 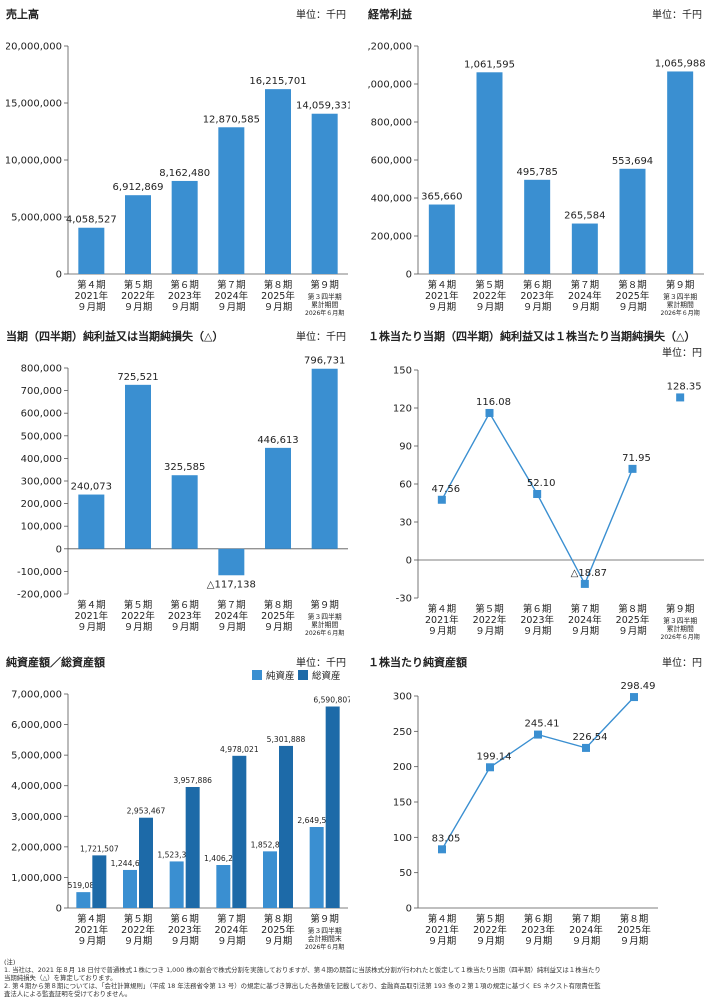 I want to click on assets-category-label: 第６期, so click(x=184, y=919).